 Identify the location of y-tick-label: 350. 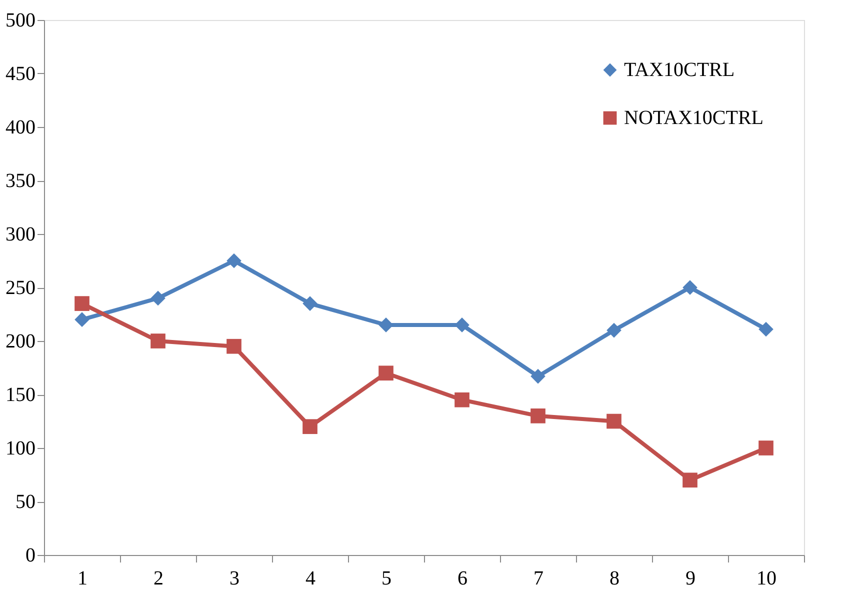
(21, 181).